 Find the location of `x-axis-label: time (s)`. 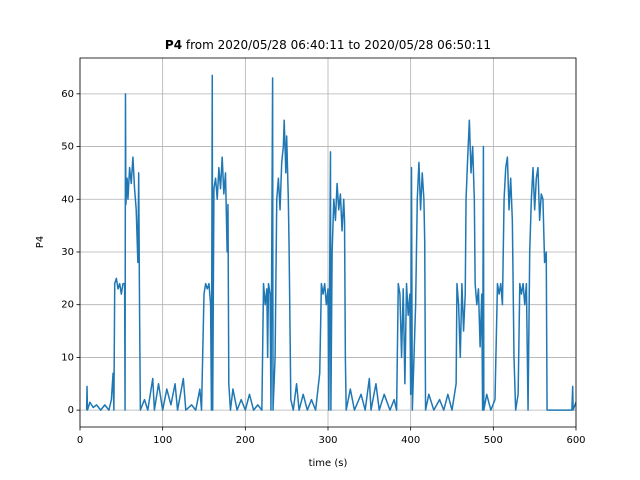

x-axis-label: time (s) is located at coordinates (328, 463).